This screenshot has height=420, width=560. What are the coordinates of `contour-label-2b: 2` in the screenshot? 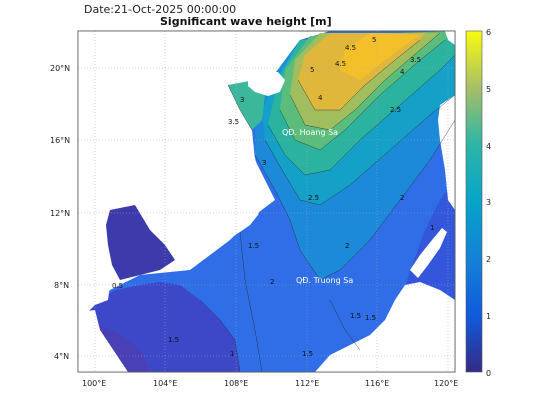 It's located at (272, 282).